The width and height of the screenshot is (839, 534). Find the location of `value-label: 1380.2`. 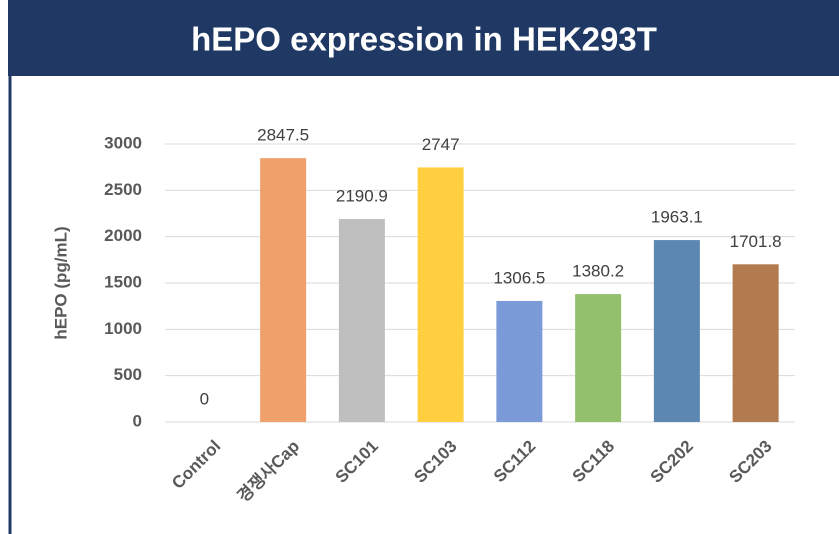

value-label: 1380.2 is located at coordinates (598, 271).